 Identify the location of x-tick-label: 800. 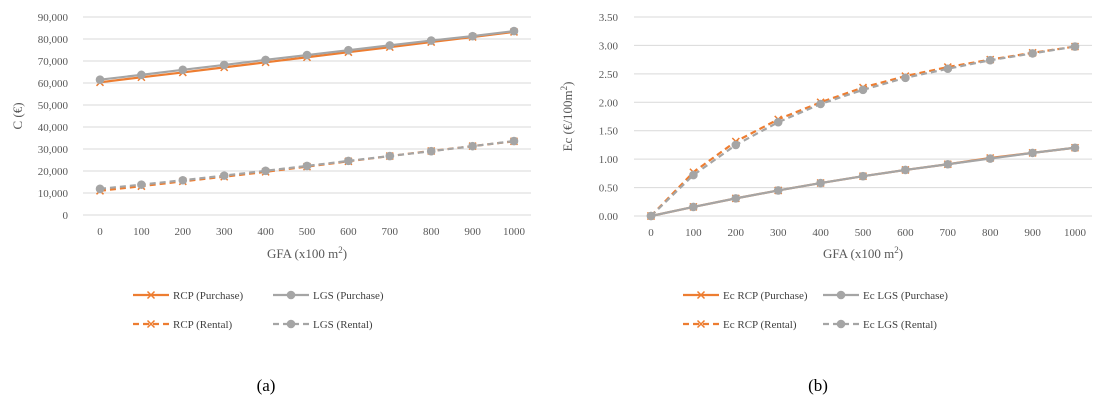
(431, 232).